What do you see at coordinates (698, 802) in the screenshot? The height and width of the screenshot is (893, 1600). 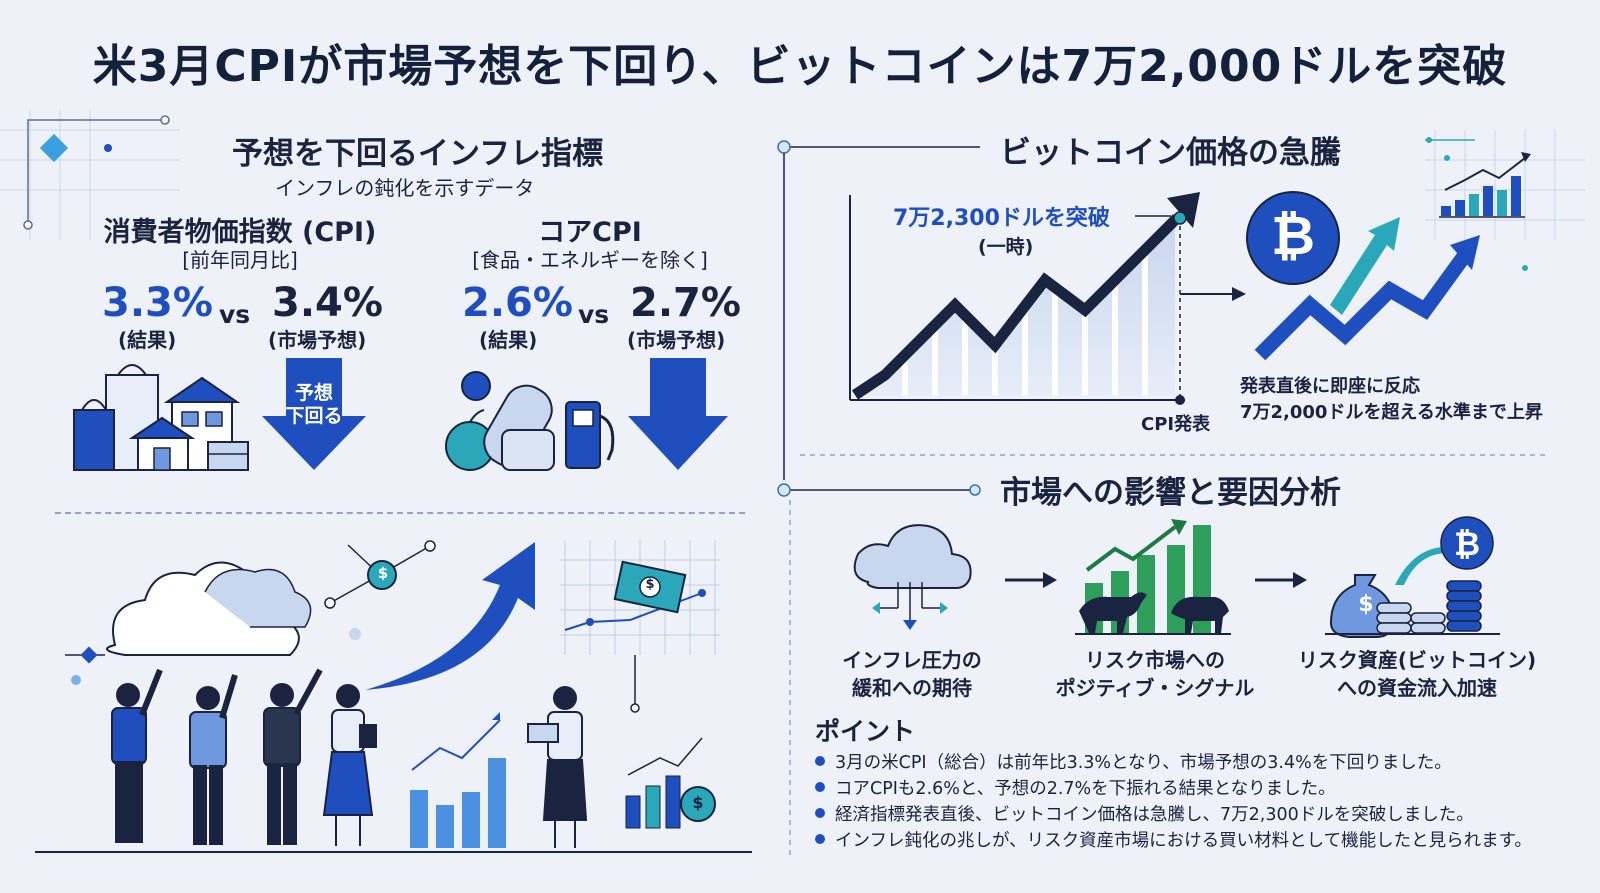 I see `dollar-small-coin-icon: $` at bounding box center [698, 802].